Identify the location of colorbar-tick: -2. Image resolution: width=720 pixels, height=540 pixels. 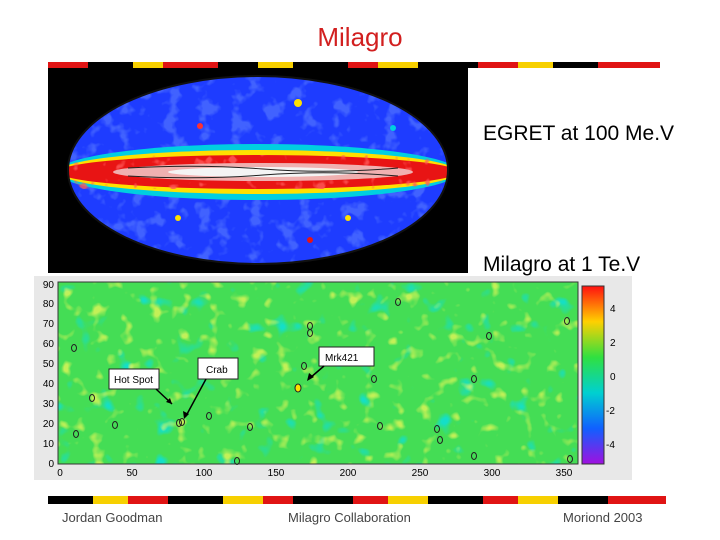
(610, 411).